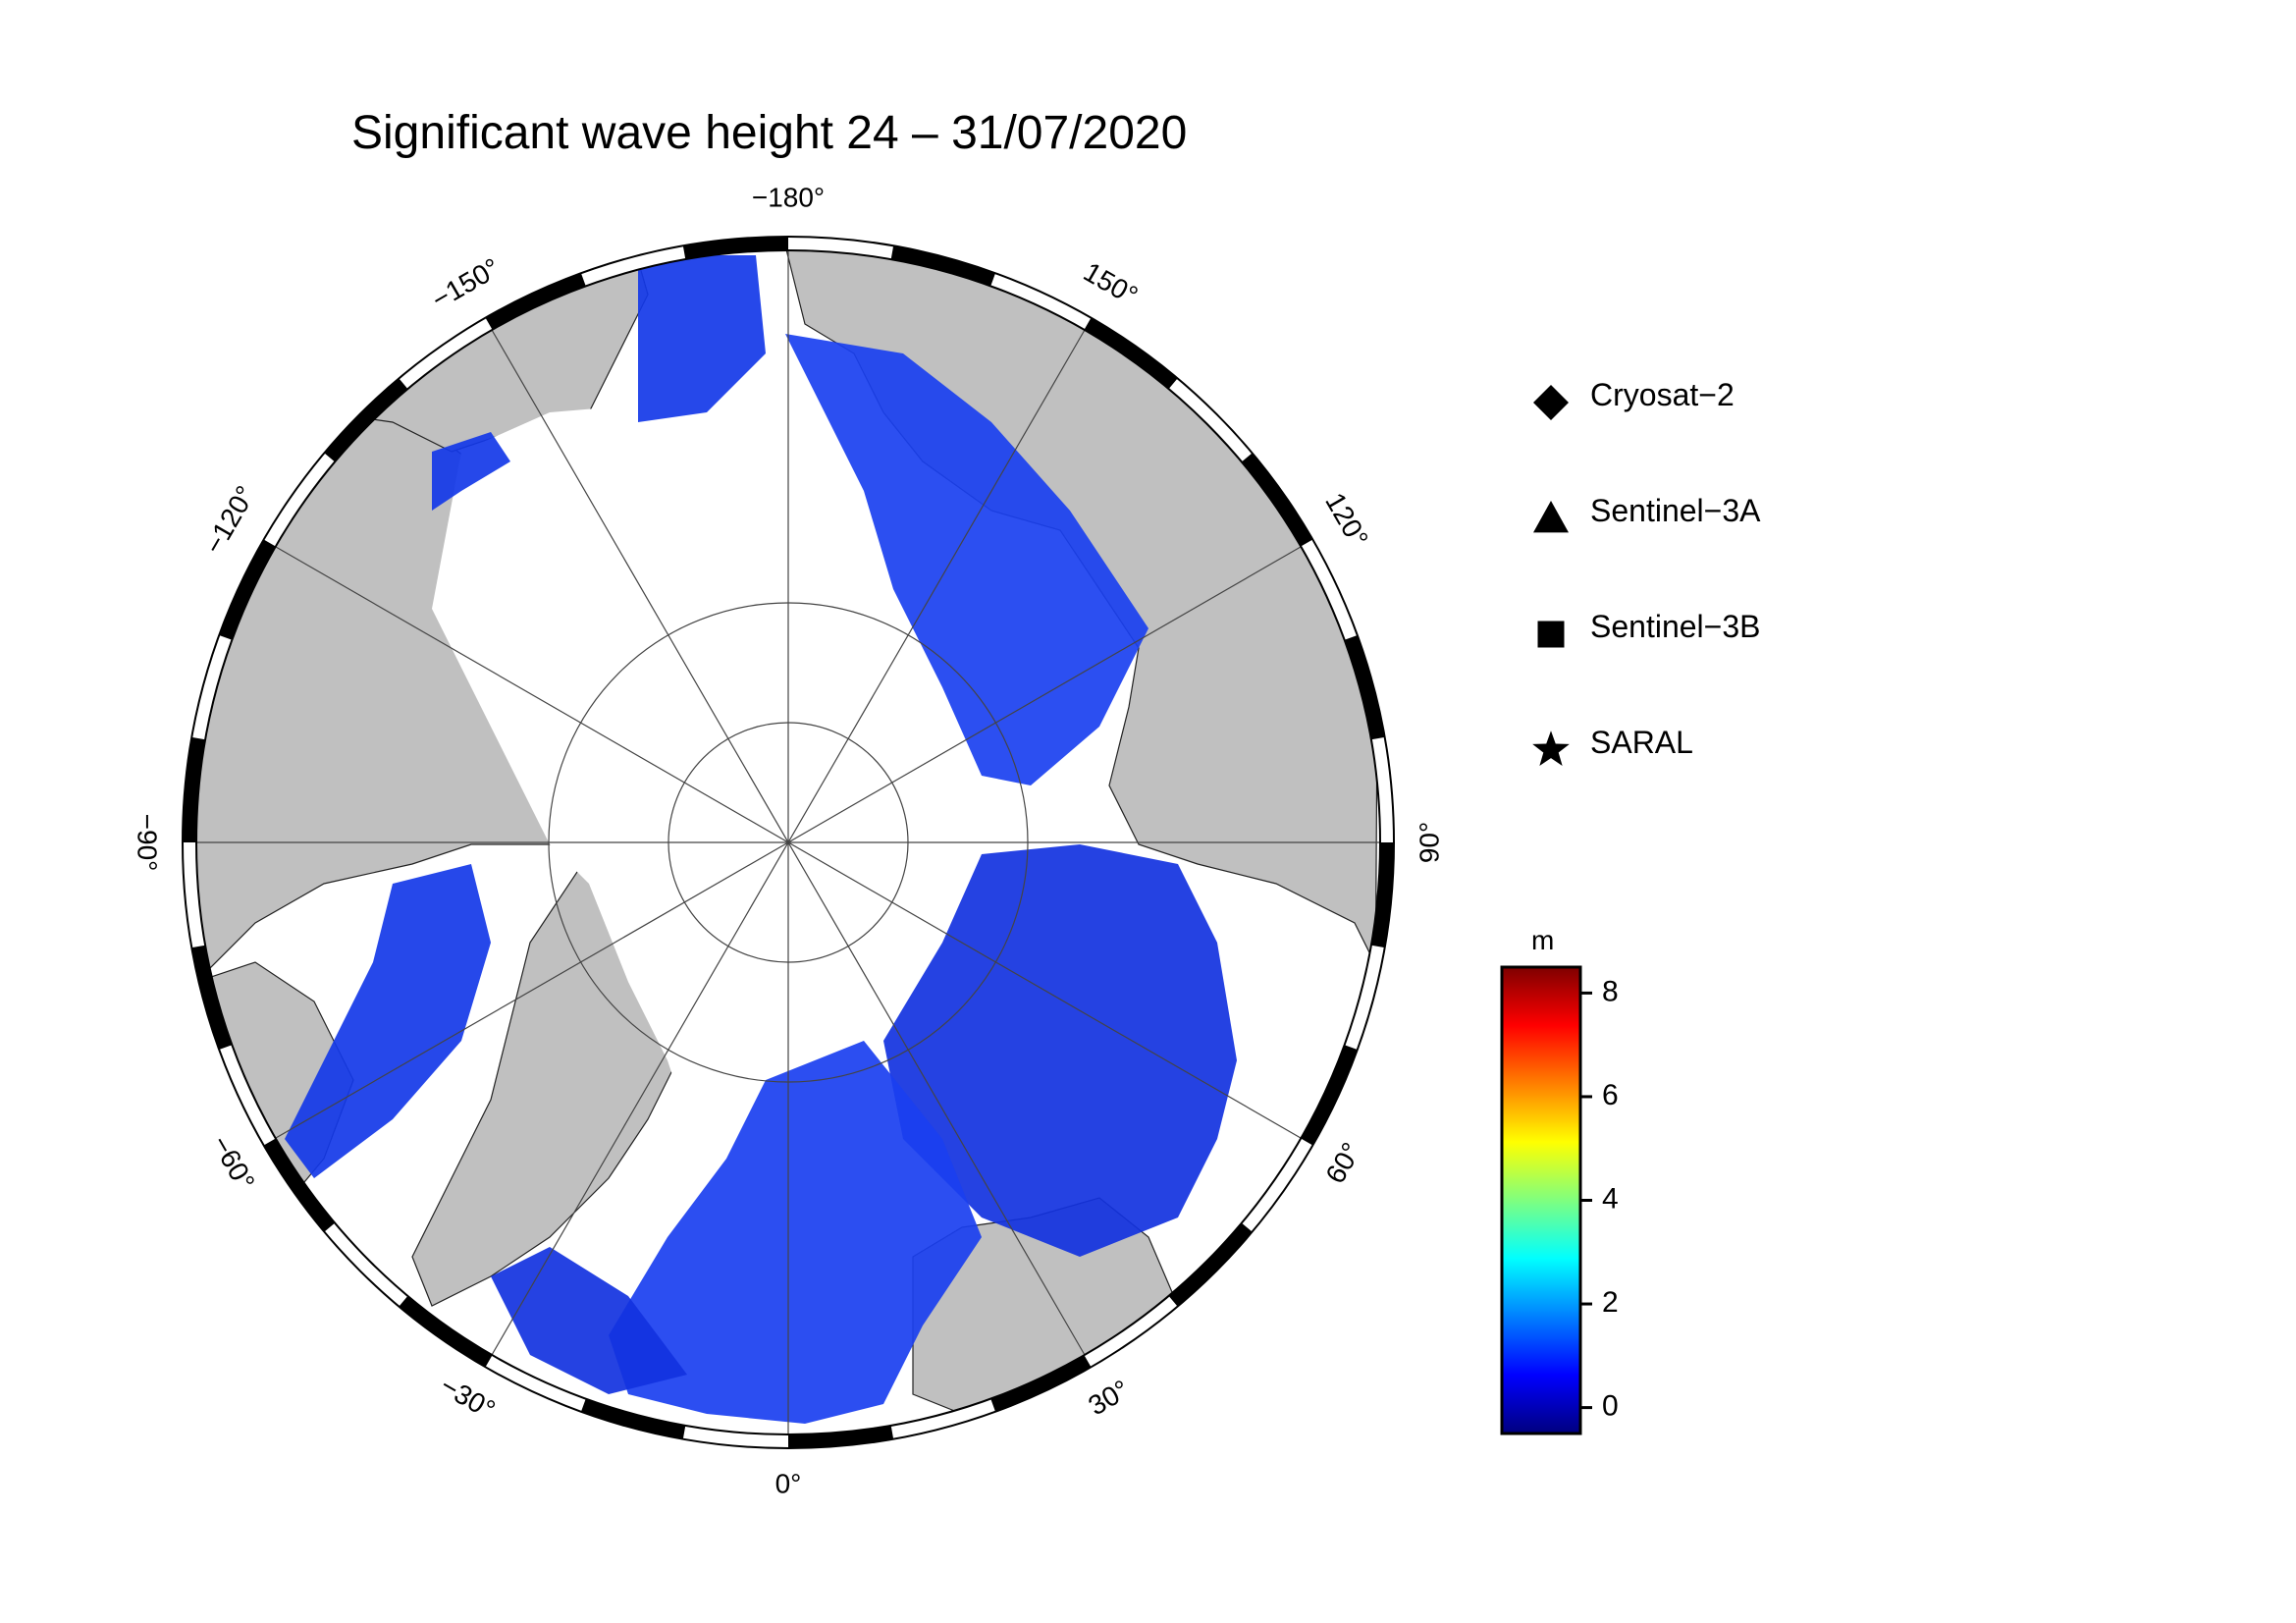 Image resolution: width=2296 pixels, height=1623 pixels. What do you see at coordinates (702, 338) in the screenshot?
I see `swh-swath-pacific` at bounding box center [702, 338].